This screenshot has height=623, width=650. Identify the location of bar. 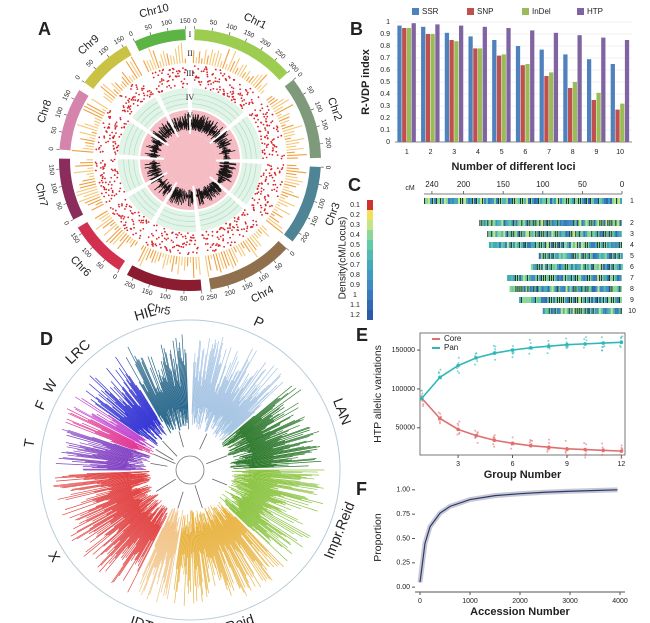
(603, 89).